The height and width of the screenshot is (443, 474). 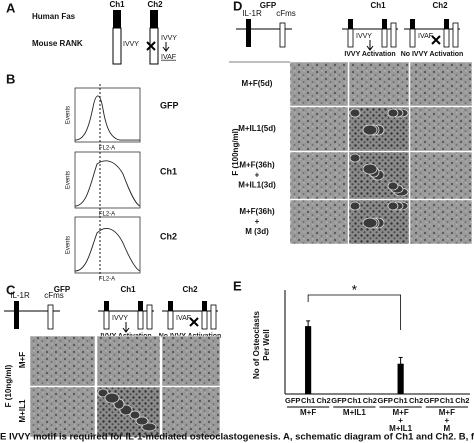 I want to click on panel-label: B, so click(x=10, y=78).